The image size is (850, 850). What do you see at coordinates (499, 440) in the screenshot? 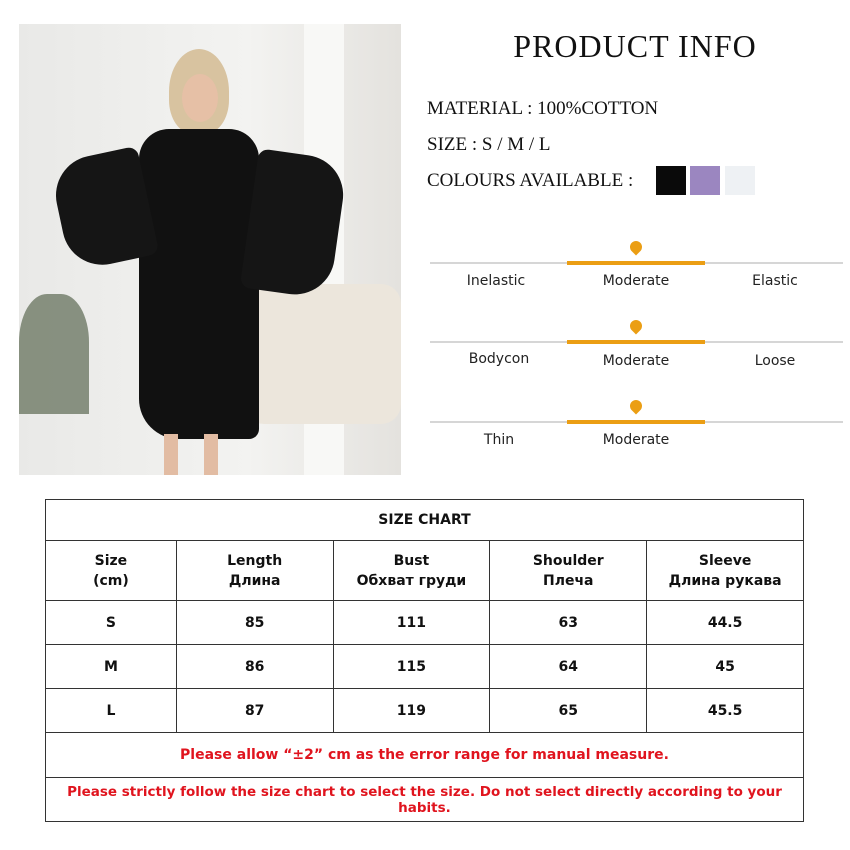
I see `scale-label-left: Thin` at bounding box center [499, 440].